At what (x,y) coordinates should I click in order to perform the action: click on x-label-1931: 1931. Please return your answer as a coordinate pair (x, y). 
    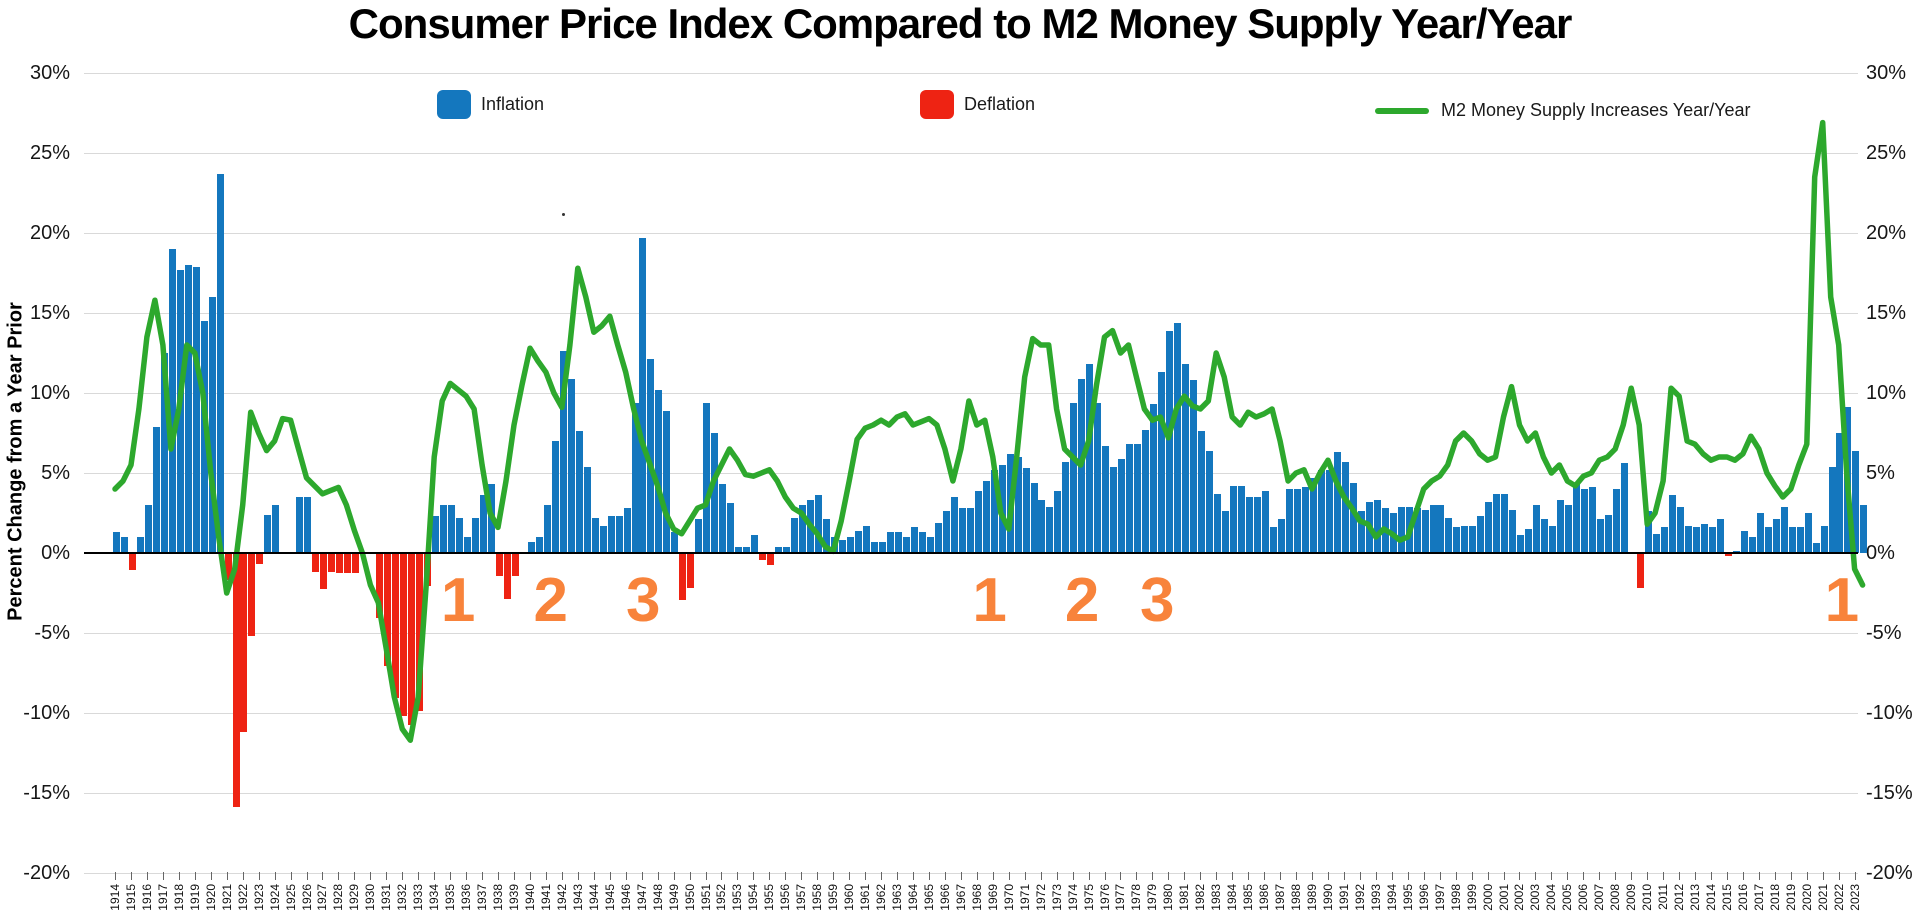
    Looking at the image, I should click on (386, 897).